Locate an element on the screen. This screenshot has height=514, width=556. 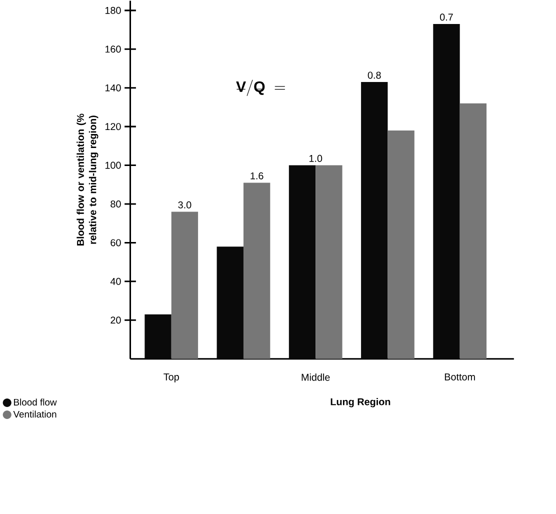
annotation: 0.8 is located at coordinates (374, 75).